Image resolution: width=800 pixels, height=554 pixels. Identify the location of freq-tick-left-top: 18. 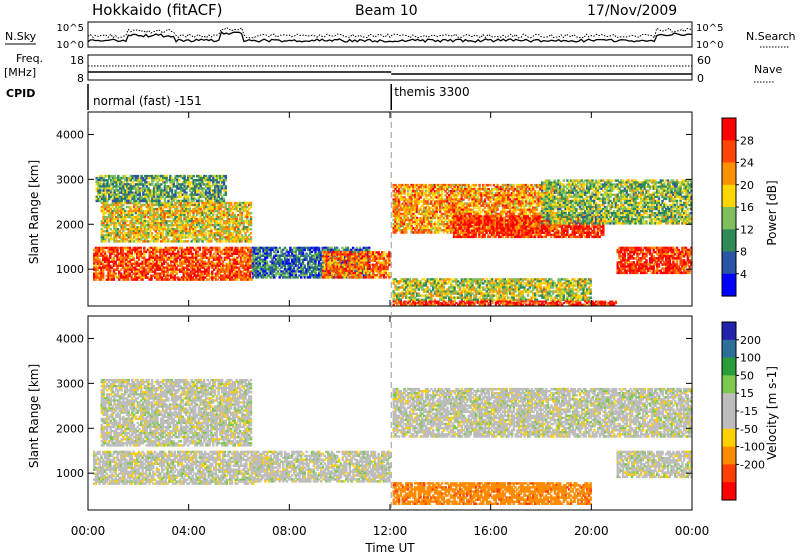
(77, 60).